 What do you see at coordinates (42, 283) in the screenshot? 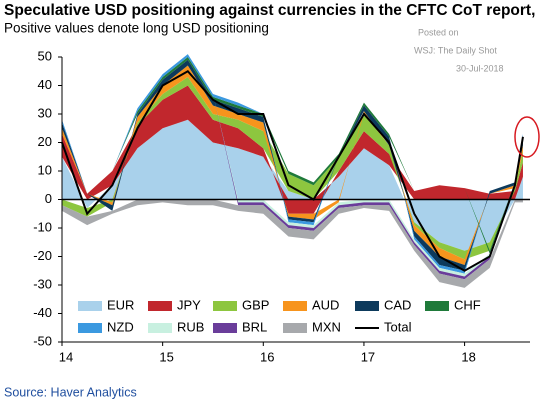
I see `y-tick-label: -30` at bounding box center [42, 283].